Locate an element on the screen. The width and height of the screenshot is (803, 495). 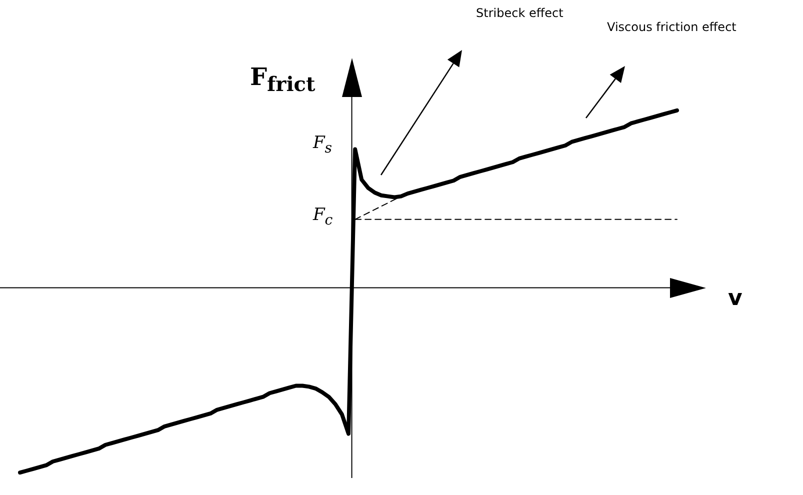
text: Stribeck effect is located at coordinates (520, 13).